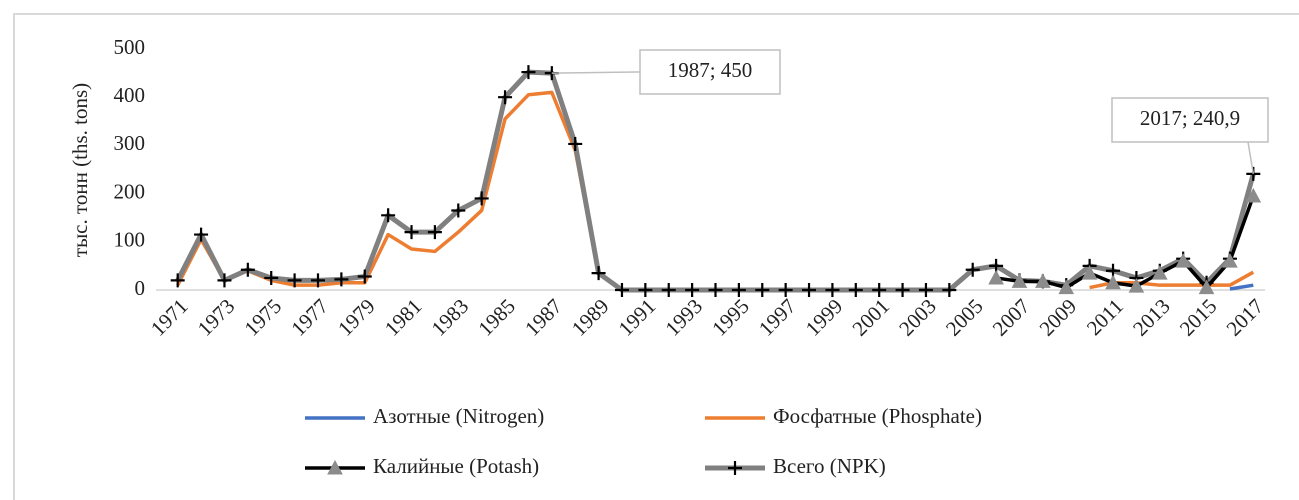 The width and height of the screenshot is (1299, 500). Describe the element at coordinates (496, 317) in the screenshot. I see `x-tick-label: 1985` at that location.